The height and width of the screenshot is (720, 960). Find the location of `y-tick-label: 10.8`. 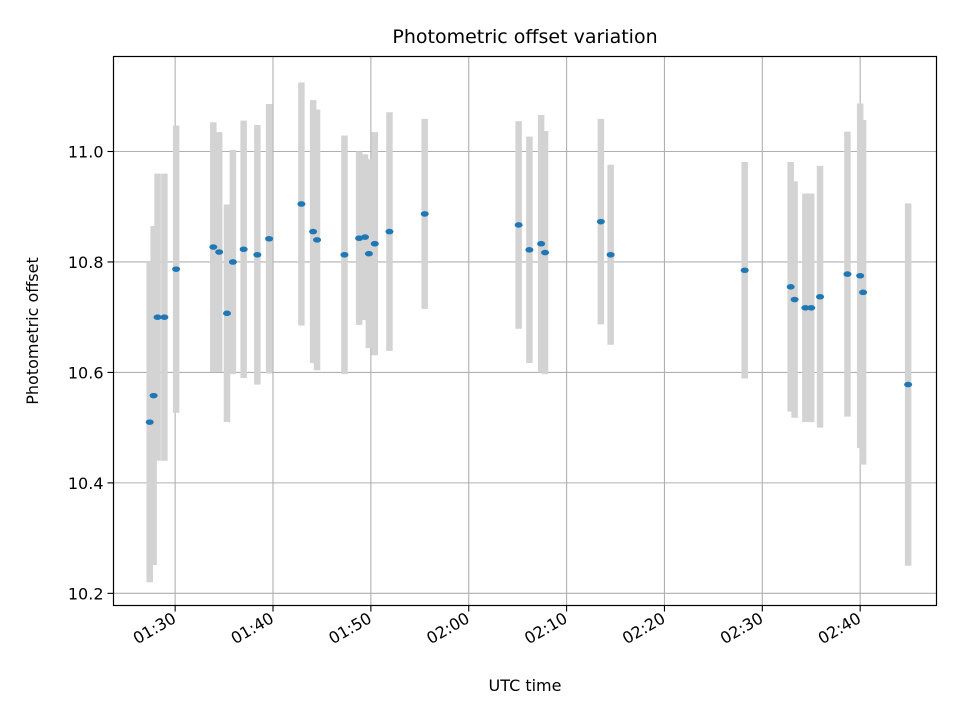

y-tick-label: 10.8 is located at coordinates (86, 262).